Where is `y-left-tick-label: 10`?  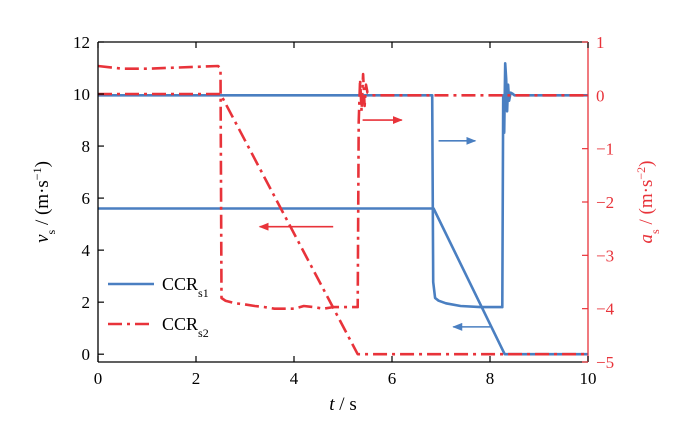 y-left-tick-label: 10 is located at coordinates (81, 94).